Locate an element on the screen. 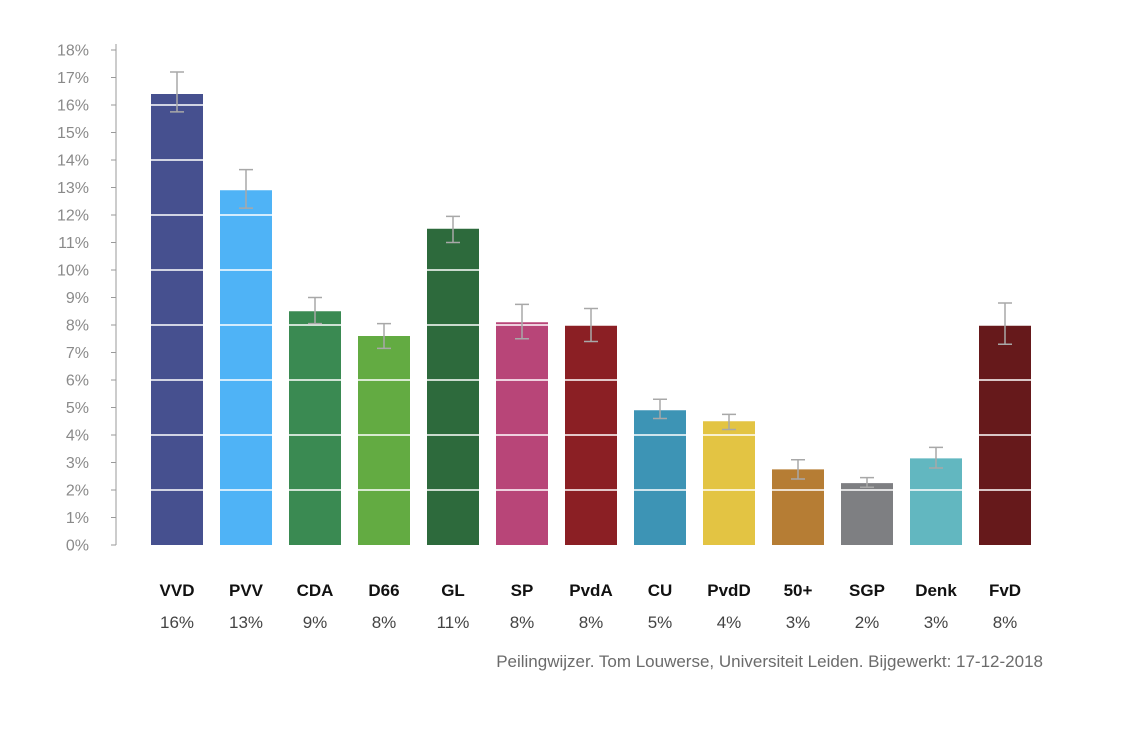 The width and height of the screenshot is (1125, 747). x-tick-label: CU is located at coordinates (660, 590).